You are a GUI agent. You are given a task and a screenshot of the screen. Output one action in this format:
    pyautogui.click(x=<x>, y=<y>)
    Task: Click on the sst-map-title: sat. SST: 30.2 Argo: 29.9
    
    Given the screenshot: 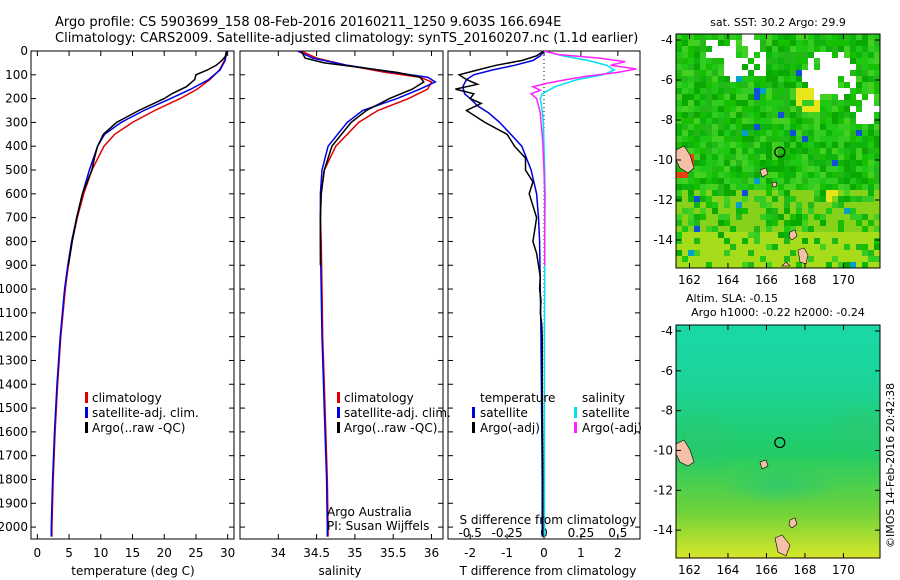 What is the action you would take?
    pyautogui.click(x=778, y=22)
    